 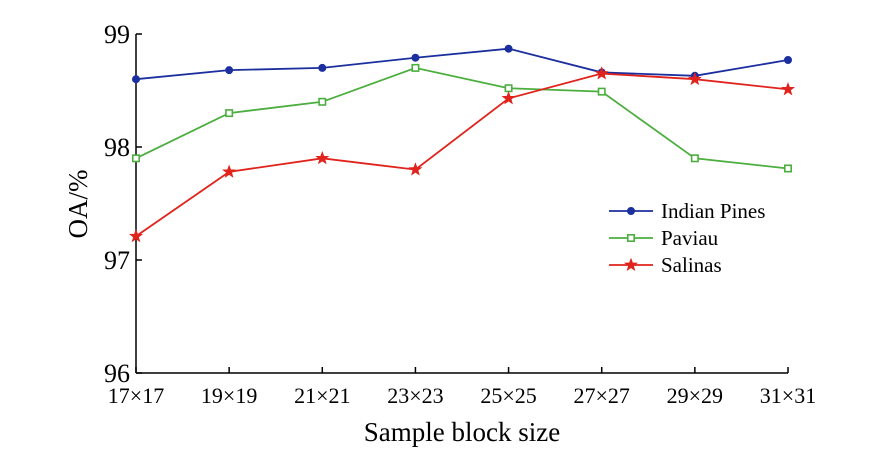 I want to click on y-tick-label: 96, so click(x=117, y=373).